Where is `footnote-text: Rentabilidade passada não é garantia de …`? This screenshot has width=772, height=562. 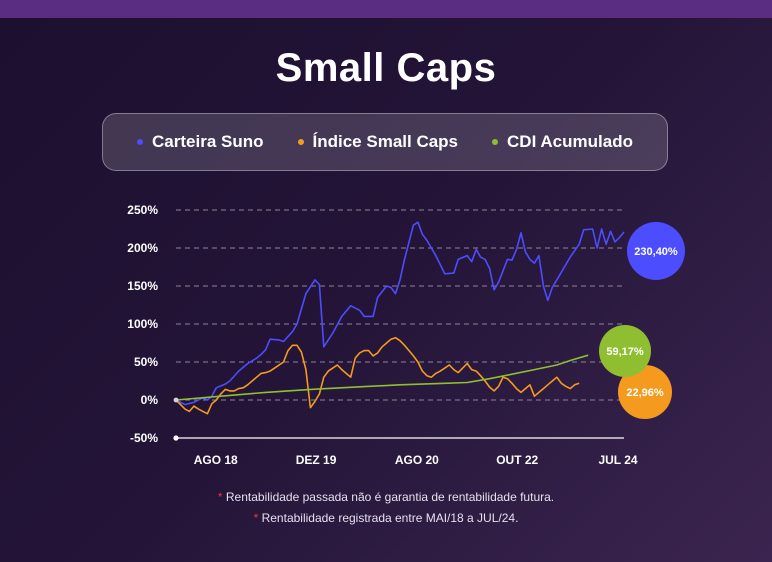 footnote-text: Rentabilidade passada não é garantia de … is located at coordinates (390, 497).